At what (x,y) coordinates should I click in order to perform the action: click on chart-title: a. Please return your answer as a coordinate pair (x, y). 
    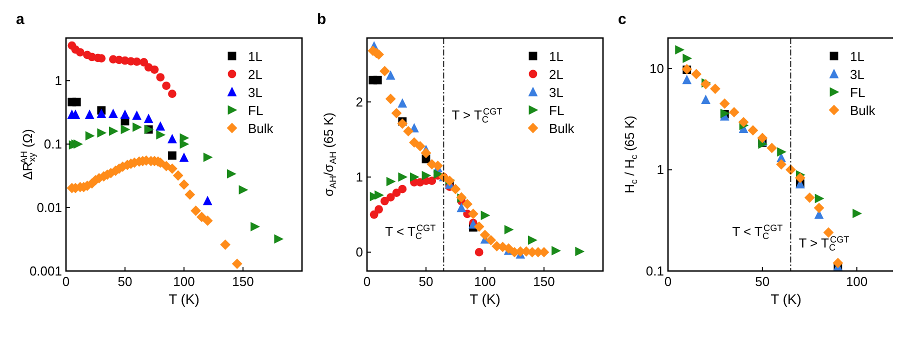
    Looking at the image, I should click on (20, 19).